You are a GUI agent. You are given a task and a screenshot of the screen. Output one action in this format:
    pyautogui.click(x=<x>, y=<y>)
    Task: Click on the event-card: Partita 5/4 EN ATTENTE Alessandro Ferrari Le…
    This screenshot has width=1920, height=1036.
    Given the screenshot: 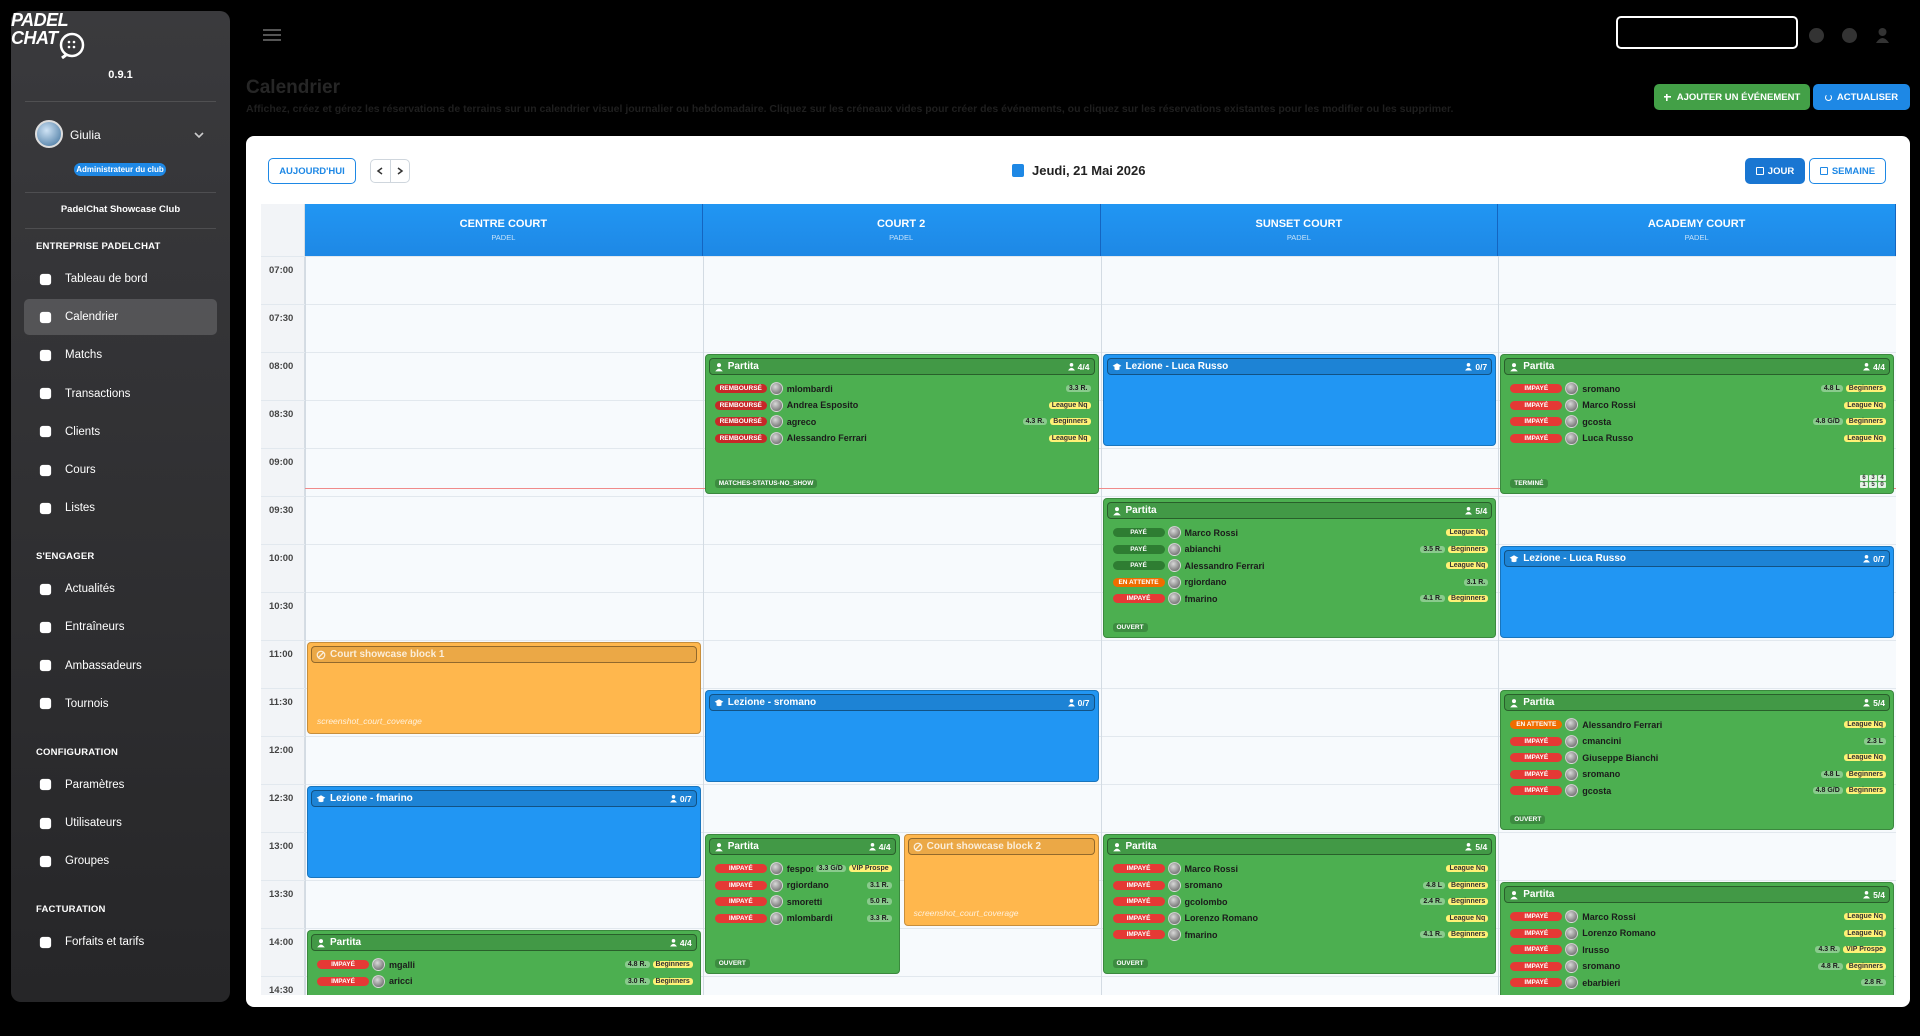 What is the action you would take?
    pyautogui.click(x=1697, y=760)
    